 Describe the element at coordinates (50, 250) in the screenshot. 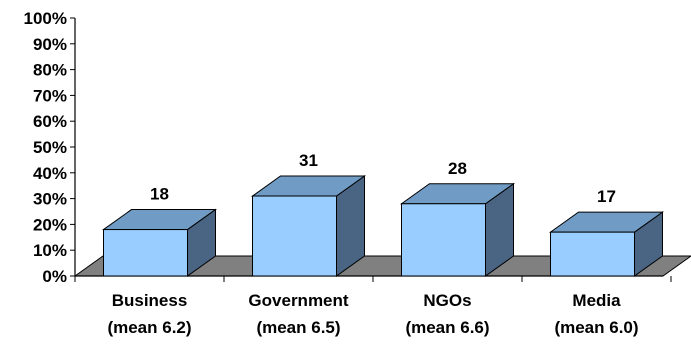

I see `y-tick-label: 10%` at that location.